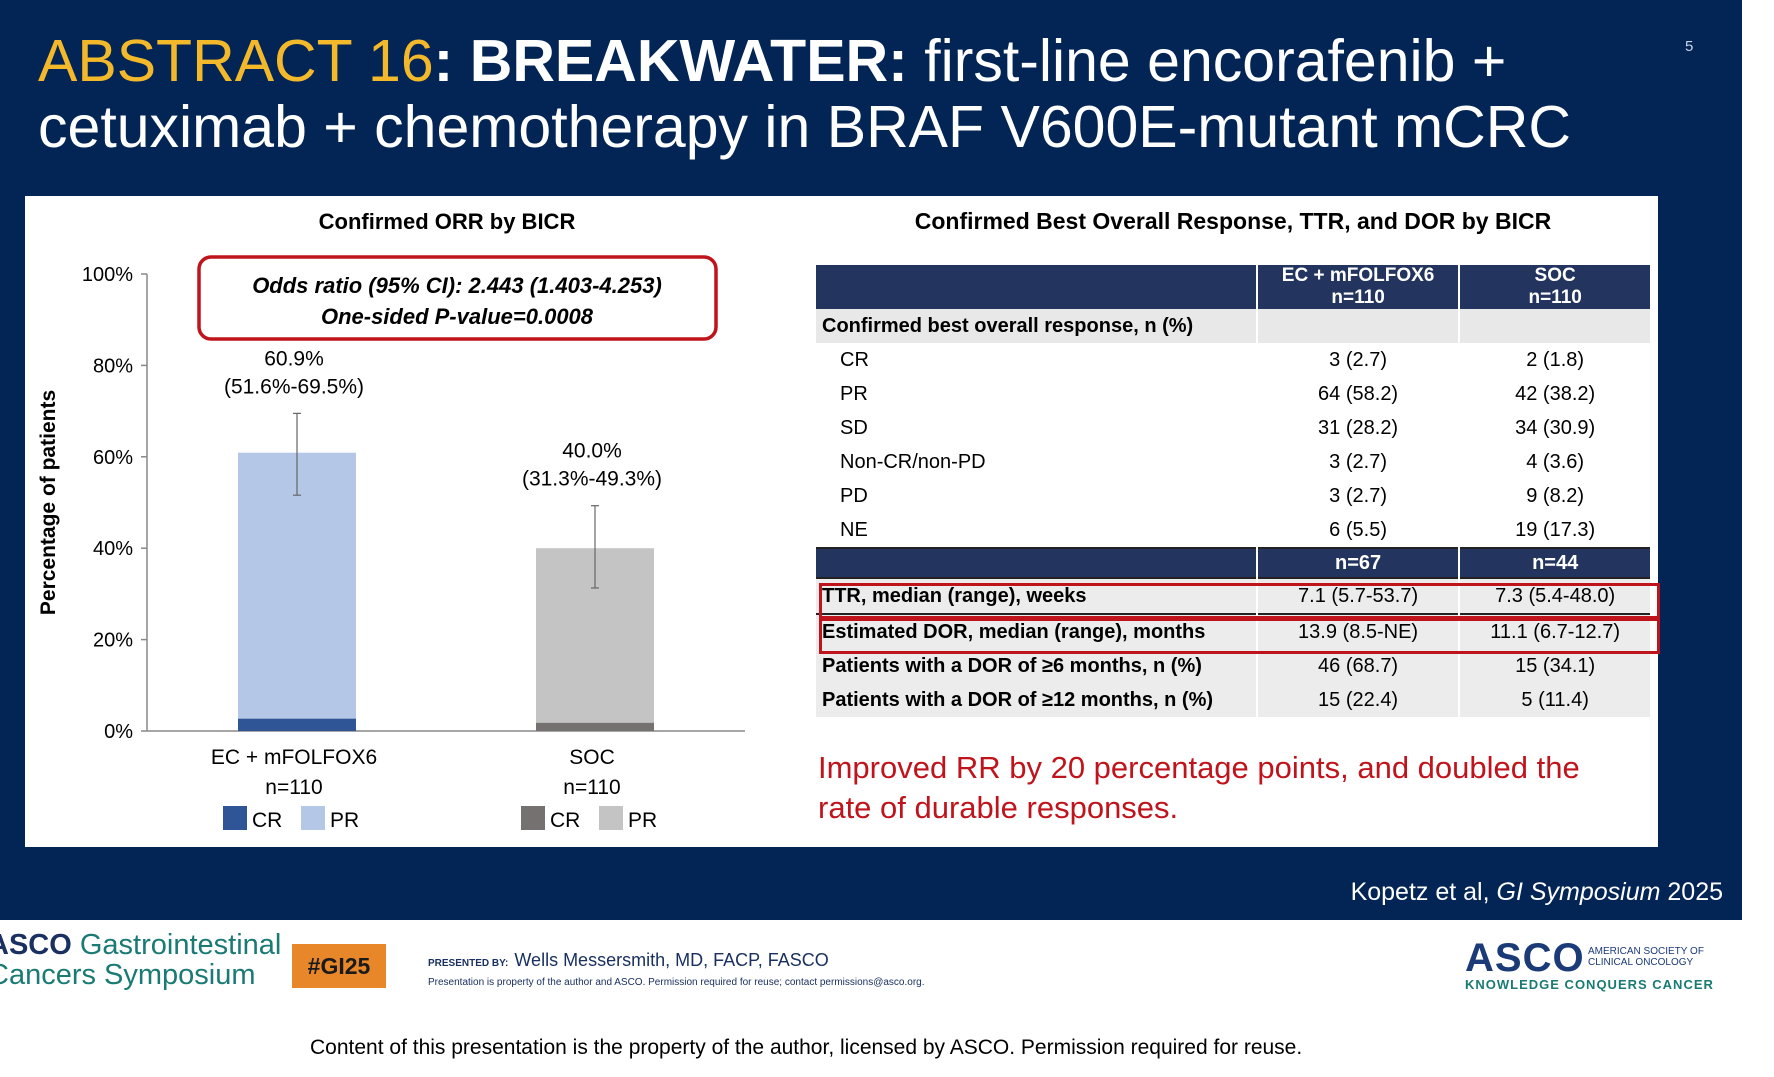 This screenshot has width=1774, height=1077. I want to click on y-tick-label: 60%, so click(113, 458).